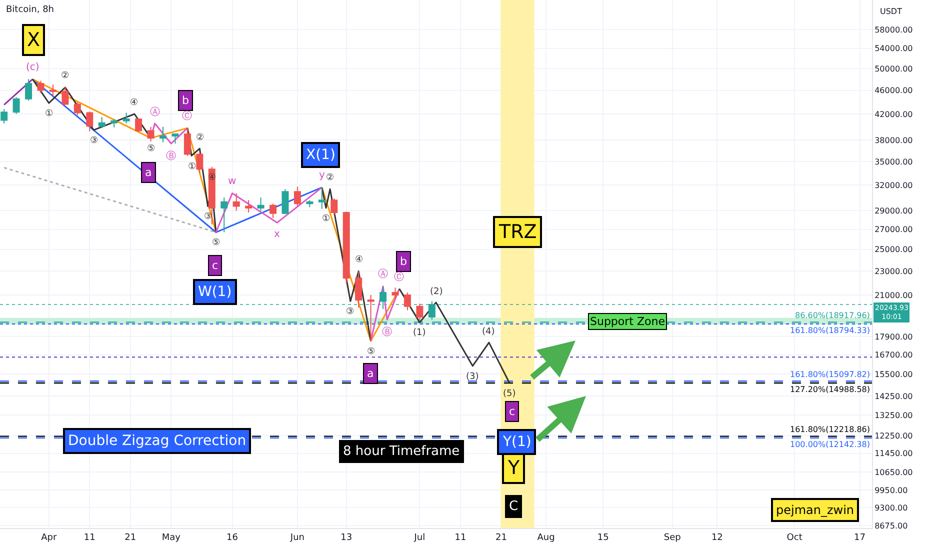 The height and width of the screenshot is (550, 932). Describe the element at coordinates (830, 374) in the screenshot. I see `ref-line-label: 161.80%(15097.82)` at that location.